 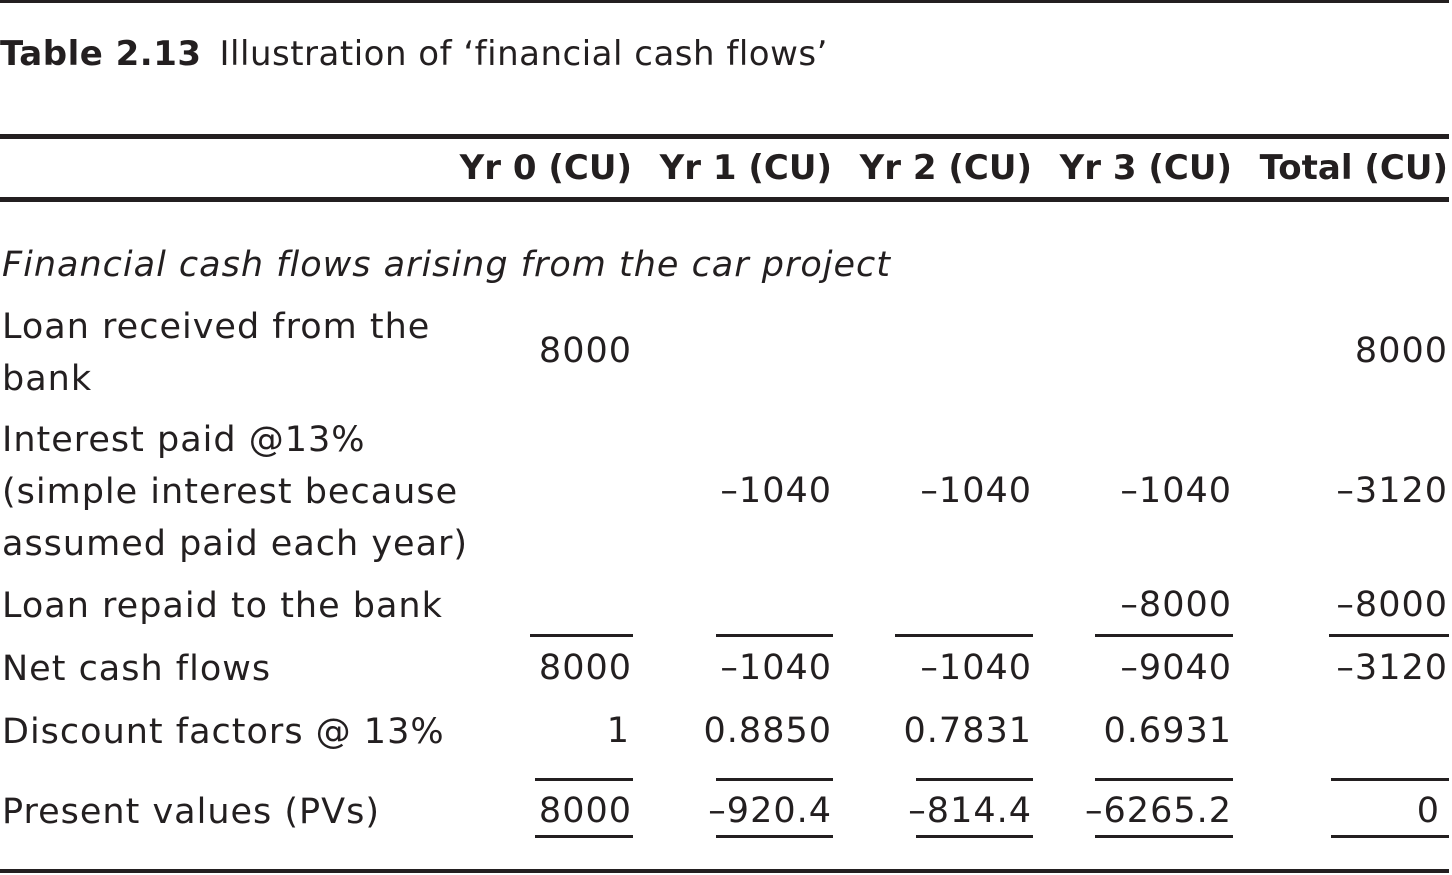 I want to click on table-bottom-rule, so click(x=724, y=871).